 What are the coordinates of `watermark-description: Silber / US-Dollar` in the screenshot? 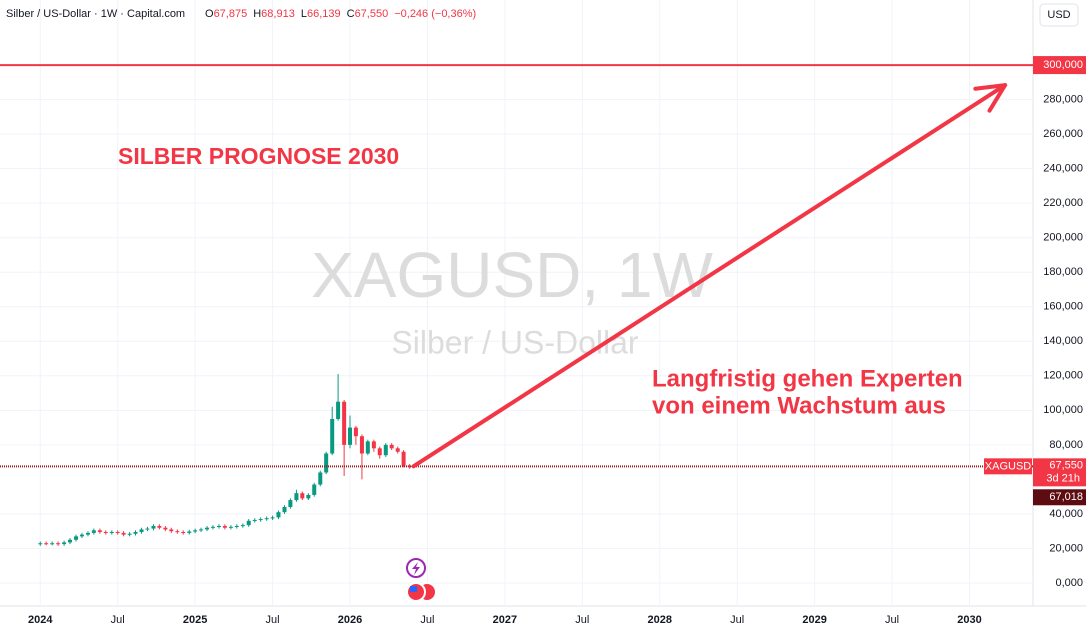 It's located at (515, 342).